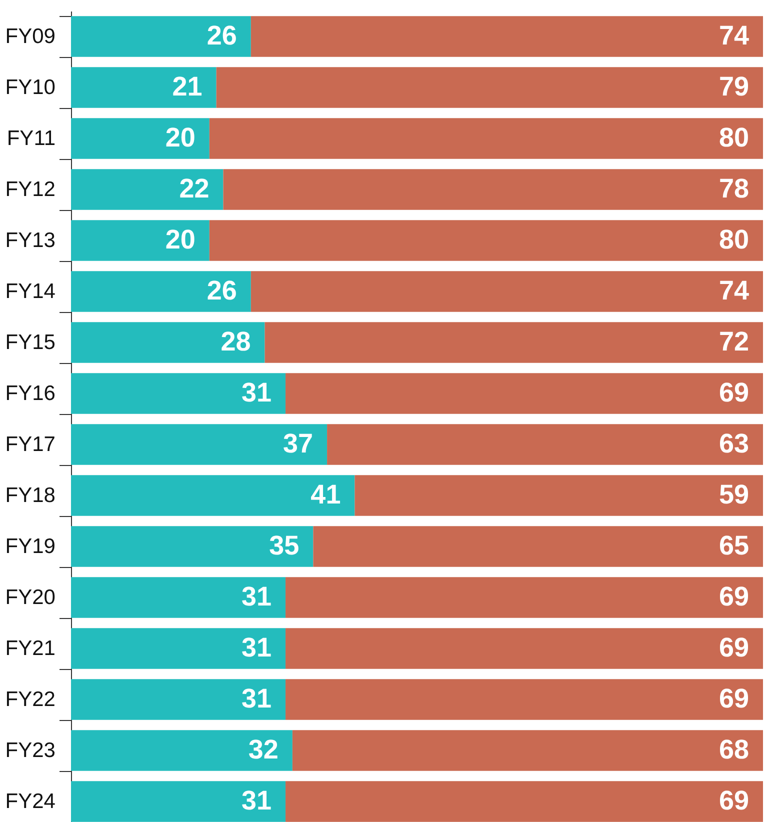 The width and height of the screenshot is (765, 822). What do you see at coordinates (30, 801) in the screenshot?
I see `y-tick-label: FY24` at bounding box center [30, 801].